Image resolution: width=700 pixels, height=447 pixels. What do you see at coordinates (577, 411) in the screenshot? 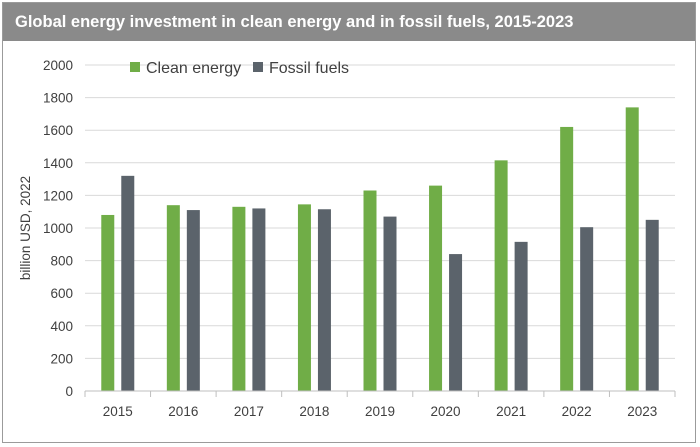
I see `x-tick-label: 2022` at bounding box center [577, 411].